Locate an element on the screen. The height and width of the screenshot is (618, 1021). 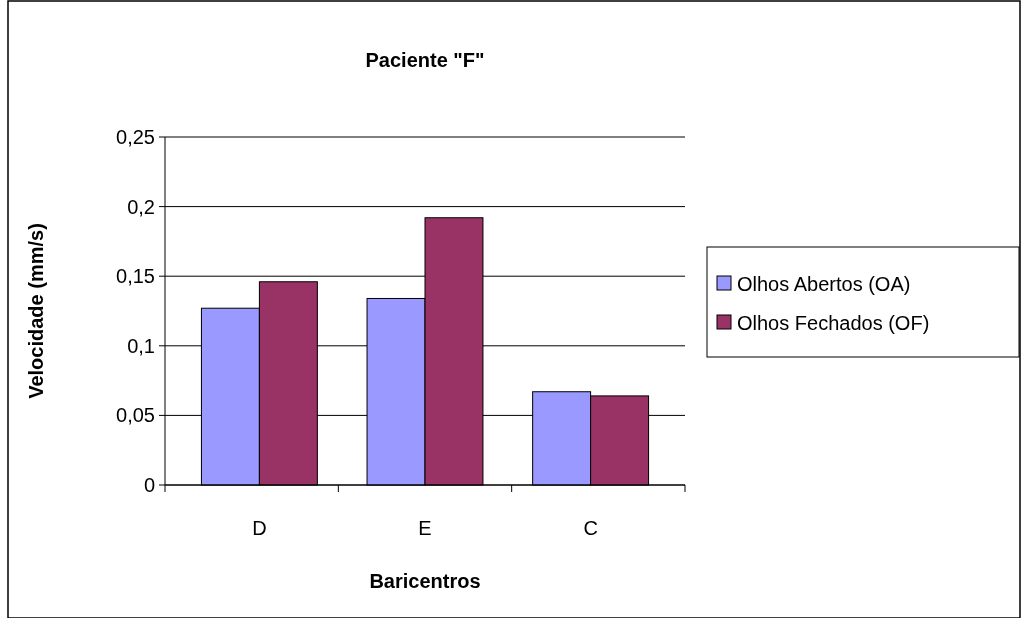
x-axis-title: Baricentros is located at coordinates (425, 581).